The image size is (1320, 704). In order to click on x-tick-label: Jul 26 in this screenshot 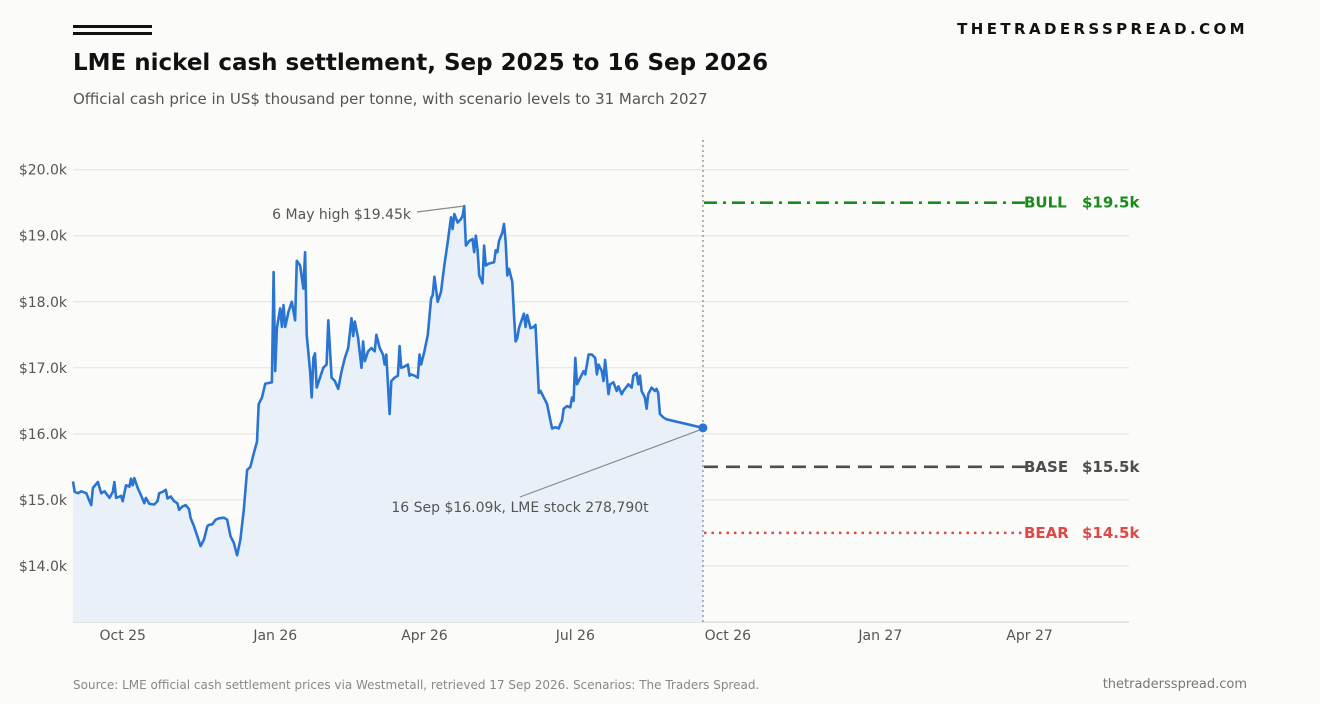, I will do `click(575, 636)`.